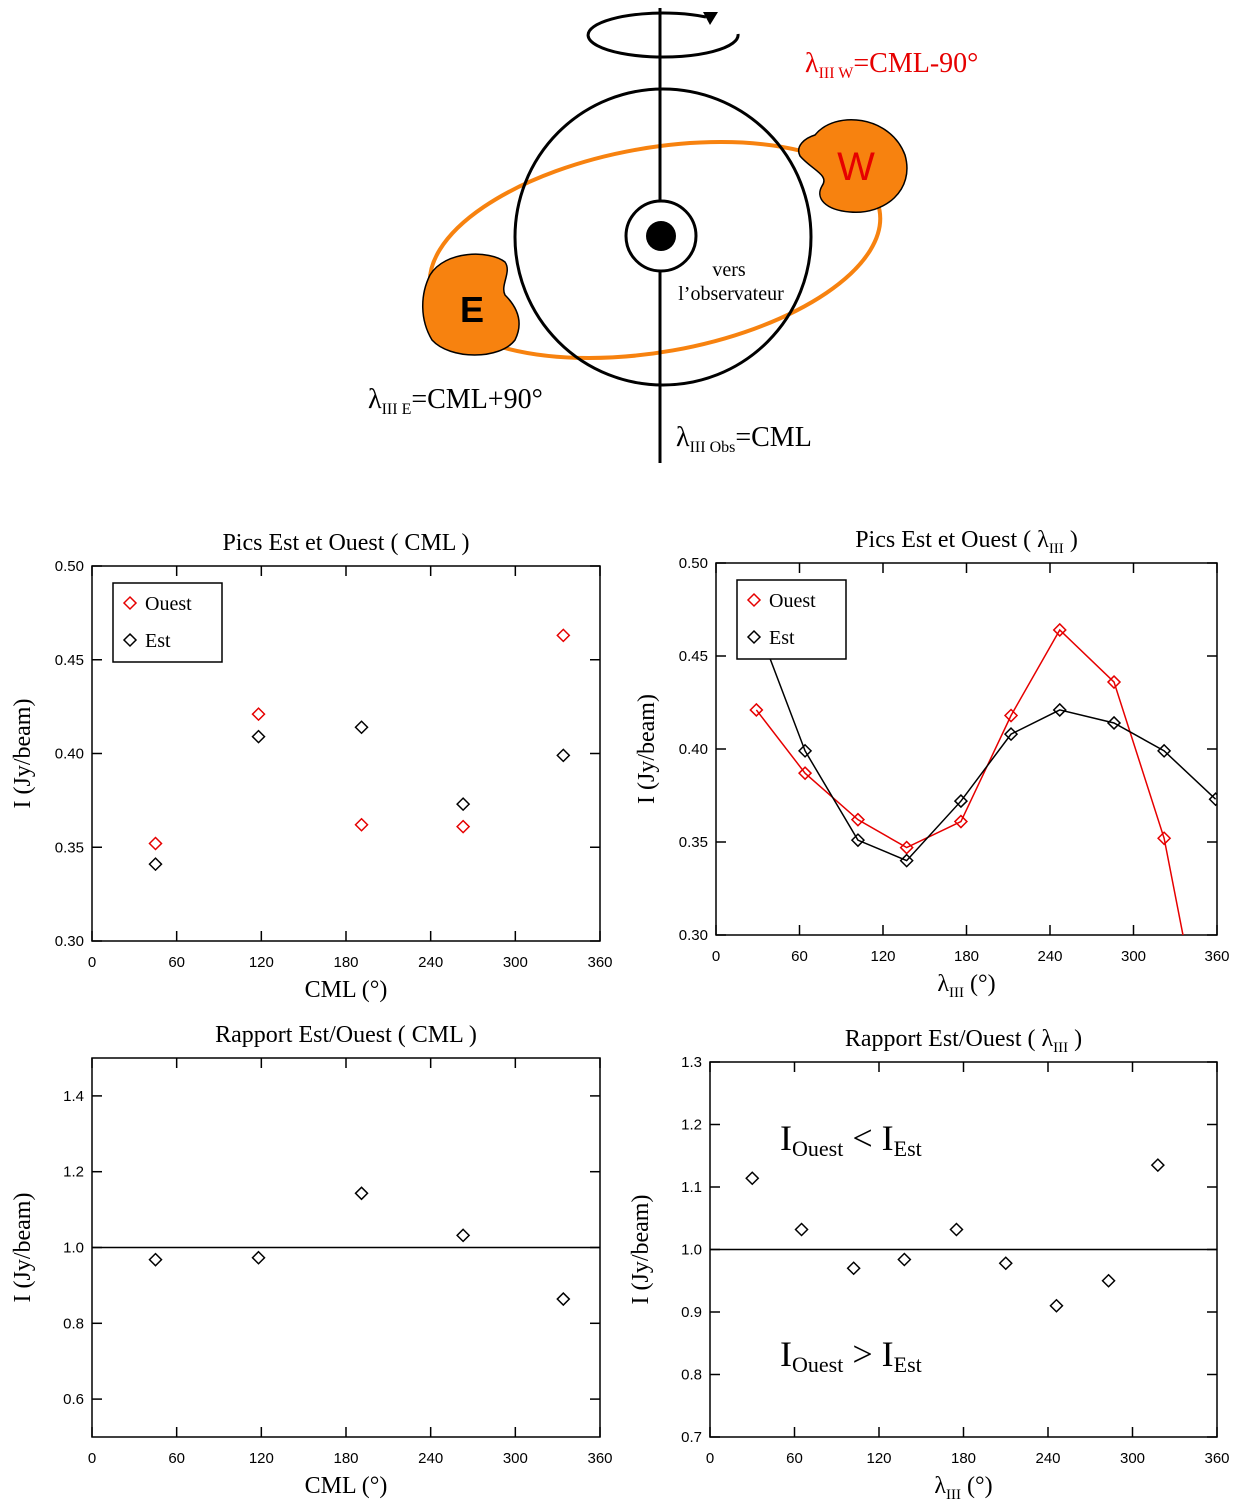 The width and height of the screenshot is (1245, 1506). What do you see at coordinates (345, 543) in the screenshot?
I see `chart-title: Pics Est et Ouest ( CML )` at bounding box center [345, 543].